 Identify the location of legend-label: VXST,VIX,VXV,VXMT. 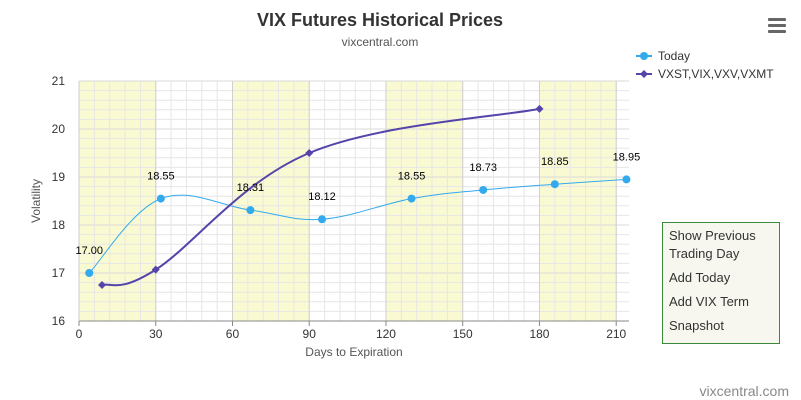
(716, 74).